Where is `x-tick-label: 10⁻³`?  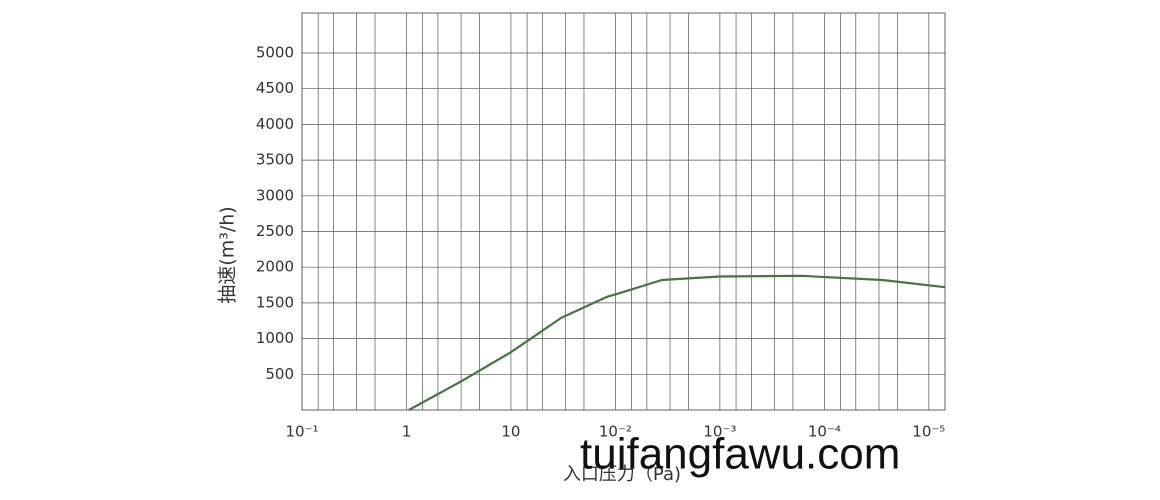
x-tick-label: 10⁻³ is located at coordinates (719, 432).